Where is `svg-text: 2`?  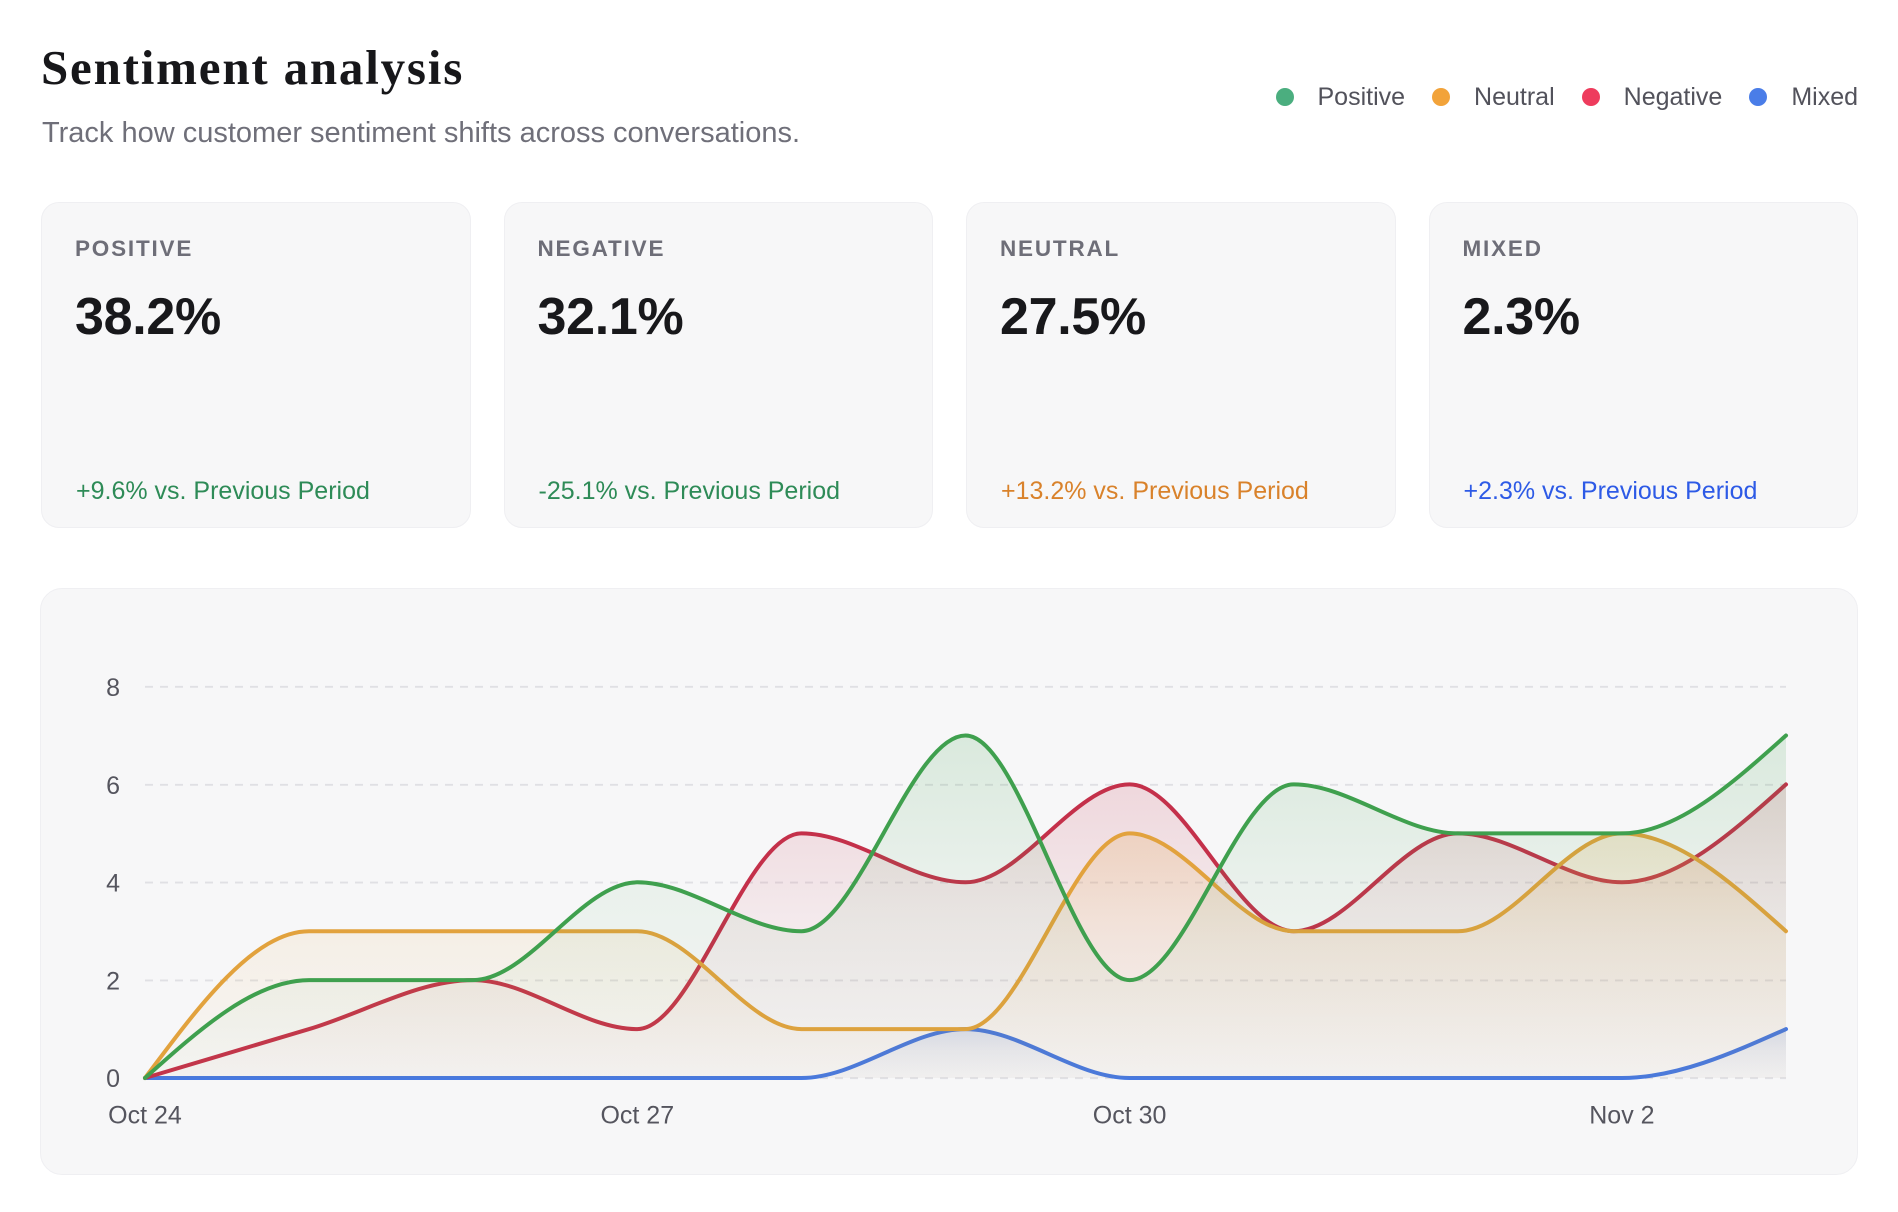
svg-text: 2 is located at coordinates (113, 981).